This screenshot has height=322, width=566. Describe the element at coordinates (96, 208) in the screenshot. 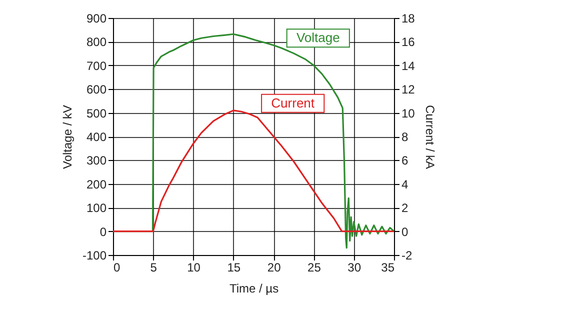

I see `y-tick-label: 100` at that location.